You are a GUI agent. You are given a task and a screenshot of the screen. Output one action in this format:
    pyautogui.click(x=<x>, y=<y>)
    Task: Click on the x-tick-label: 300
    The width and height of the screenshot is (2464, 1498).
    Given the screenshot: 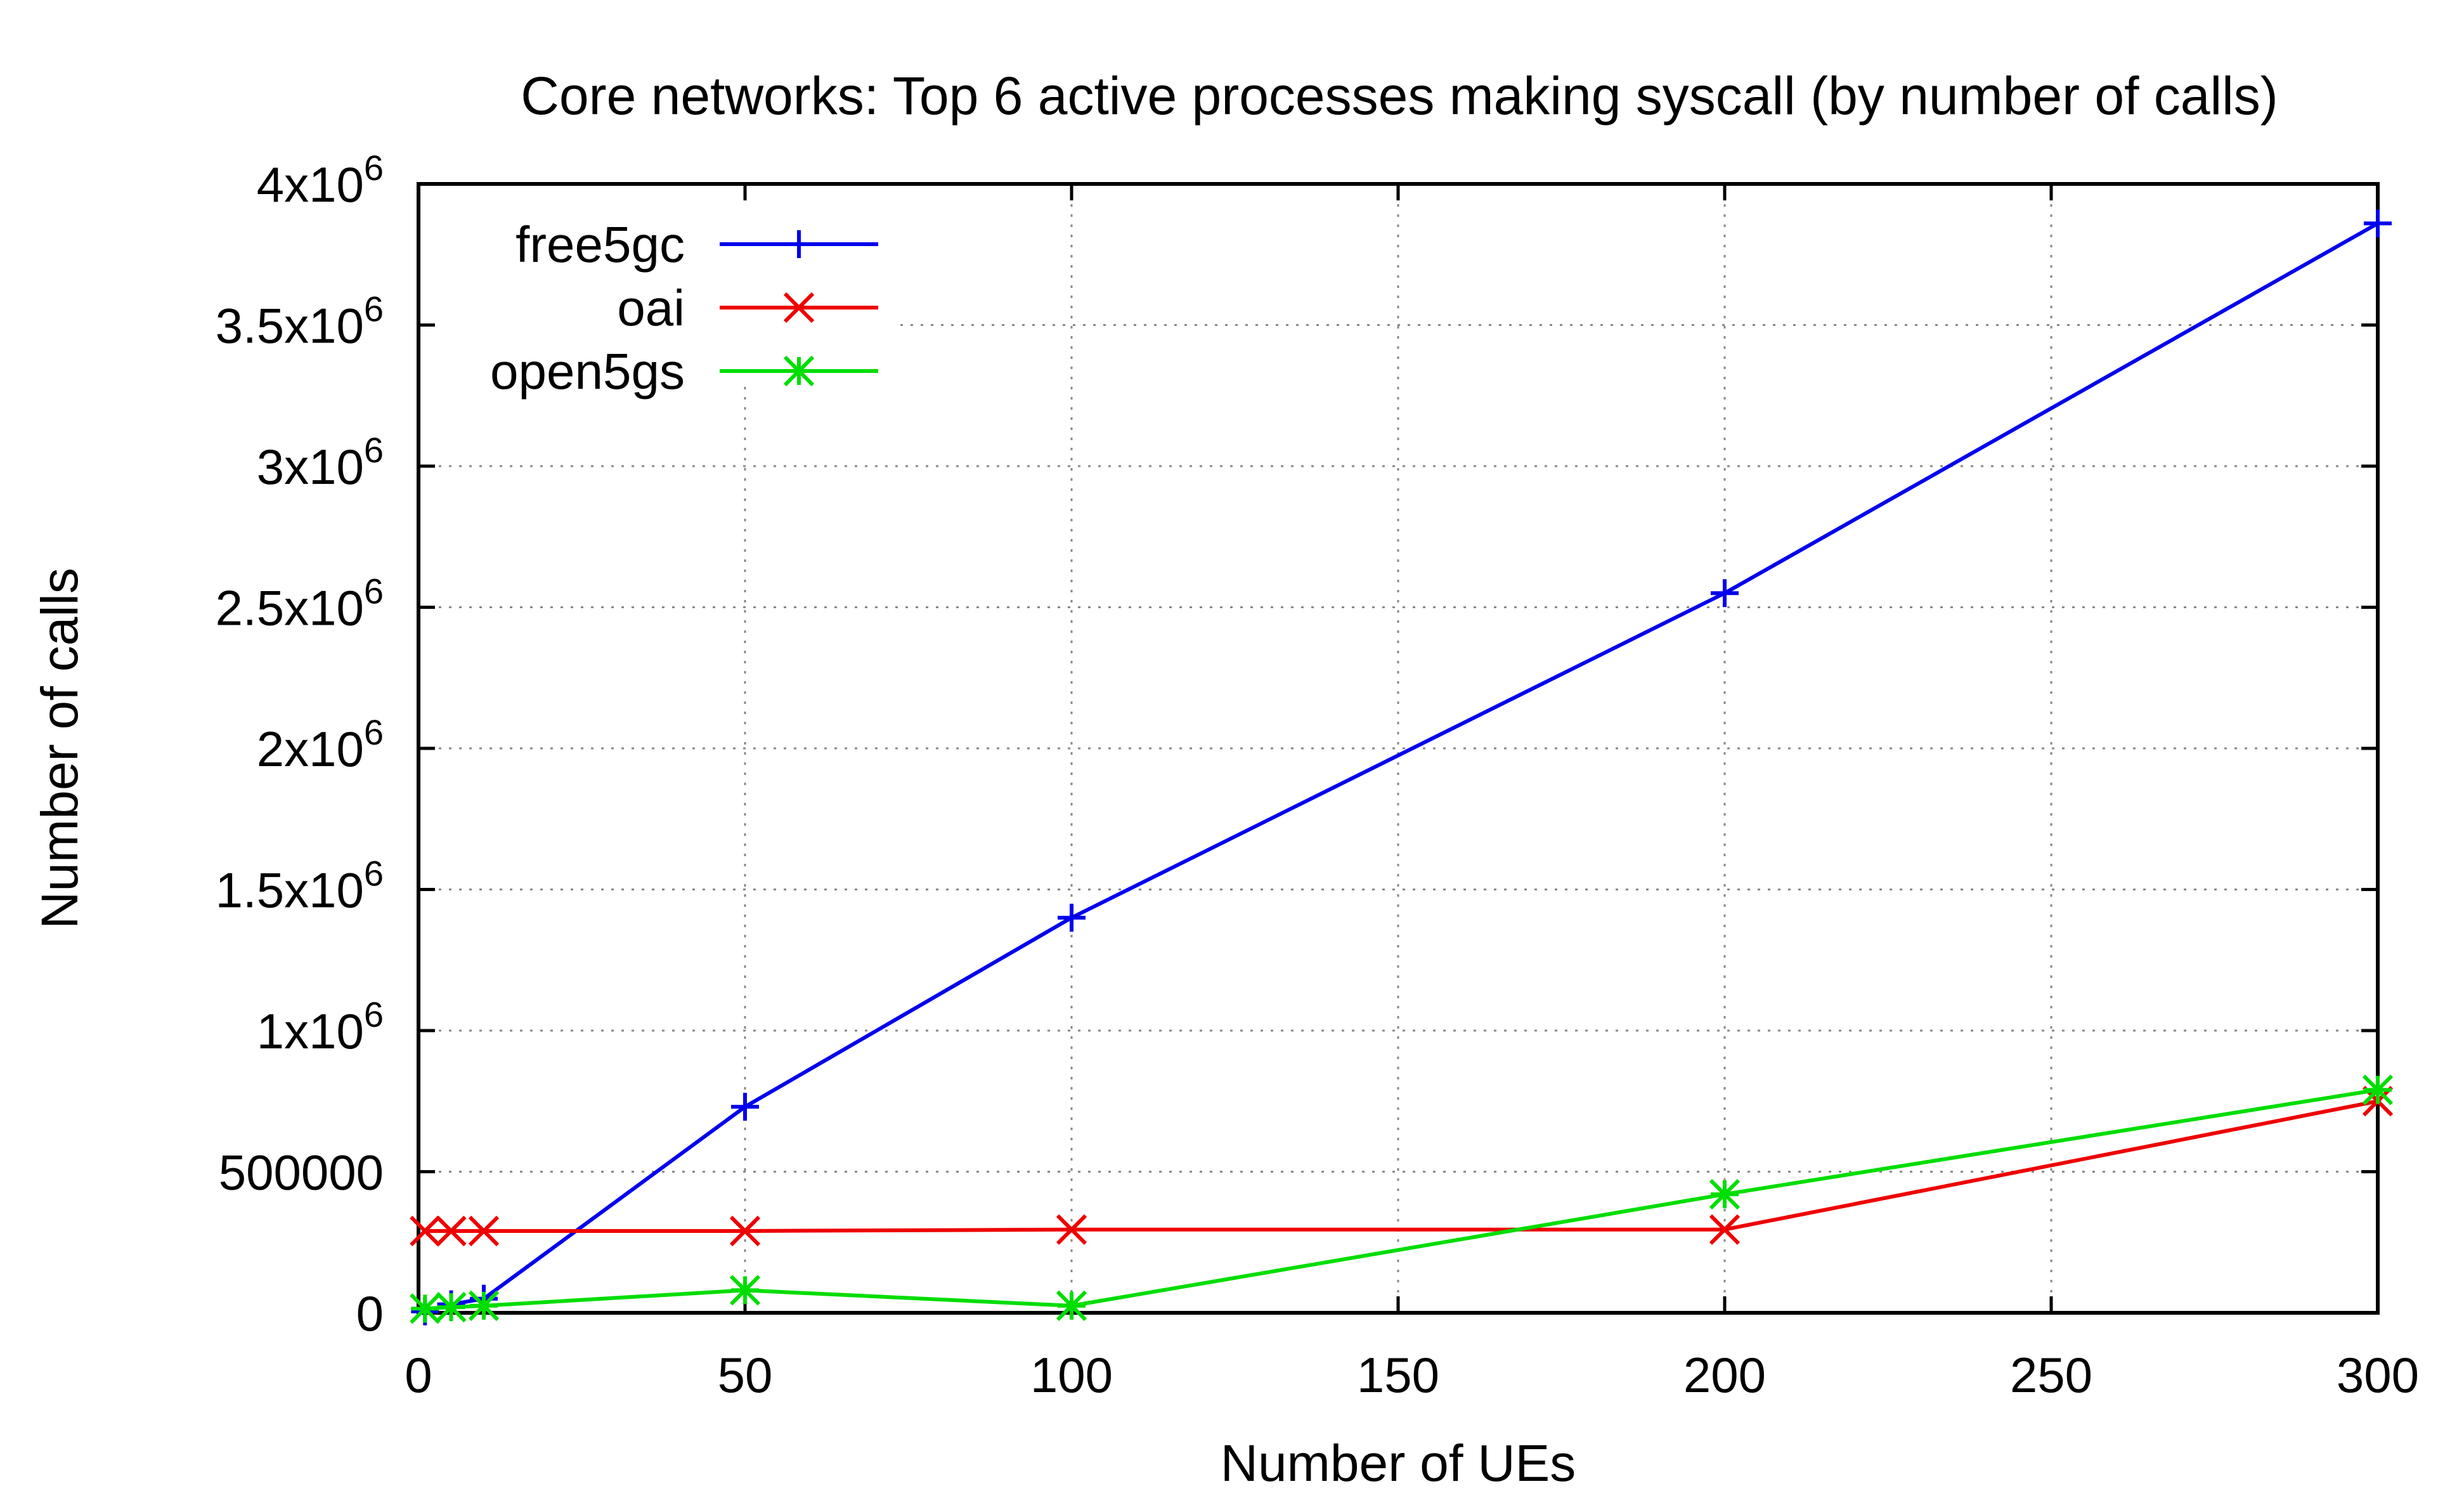 What is the action you would take?
    pyautogui.click(x=2378, y=1375)
    